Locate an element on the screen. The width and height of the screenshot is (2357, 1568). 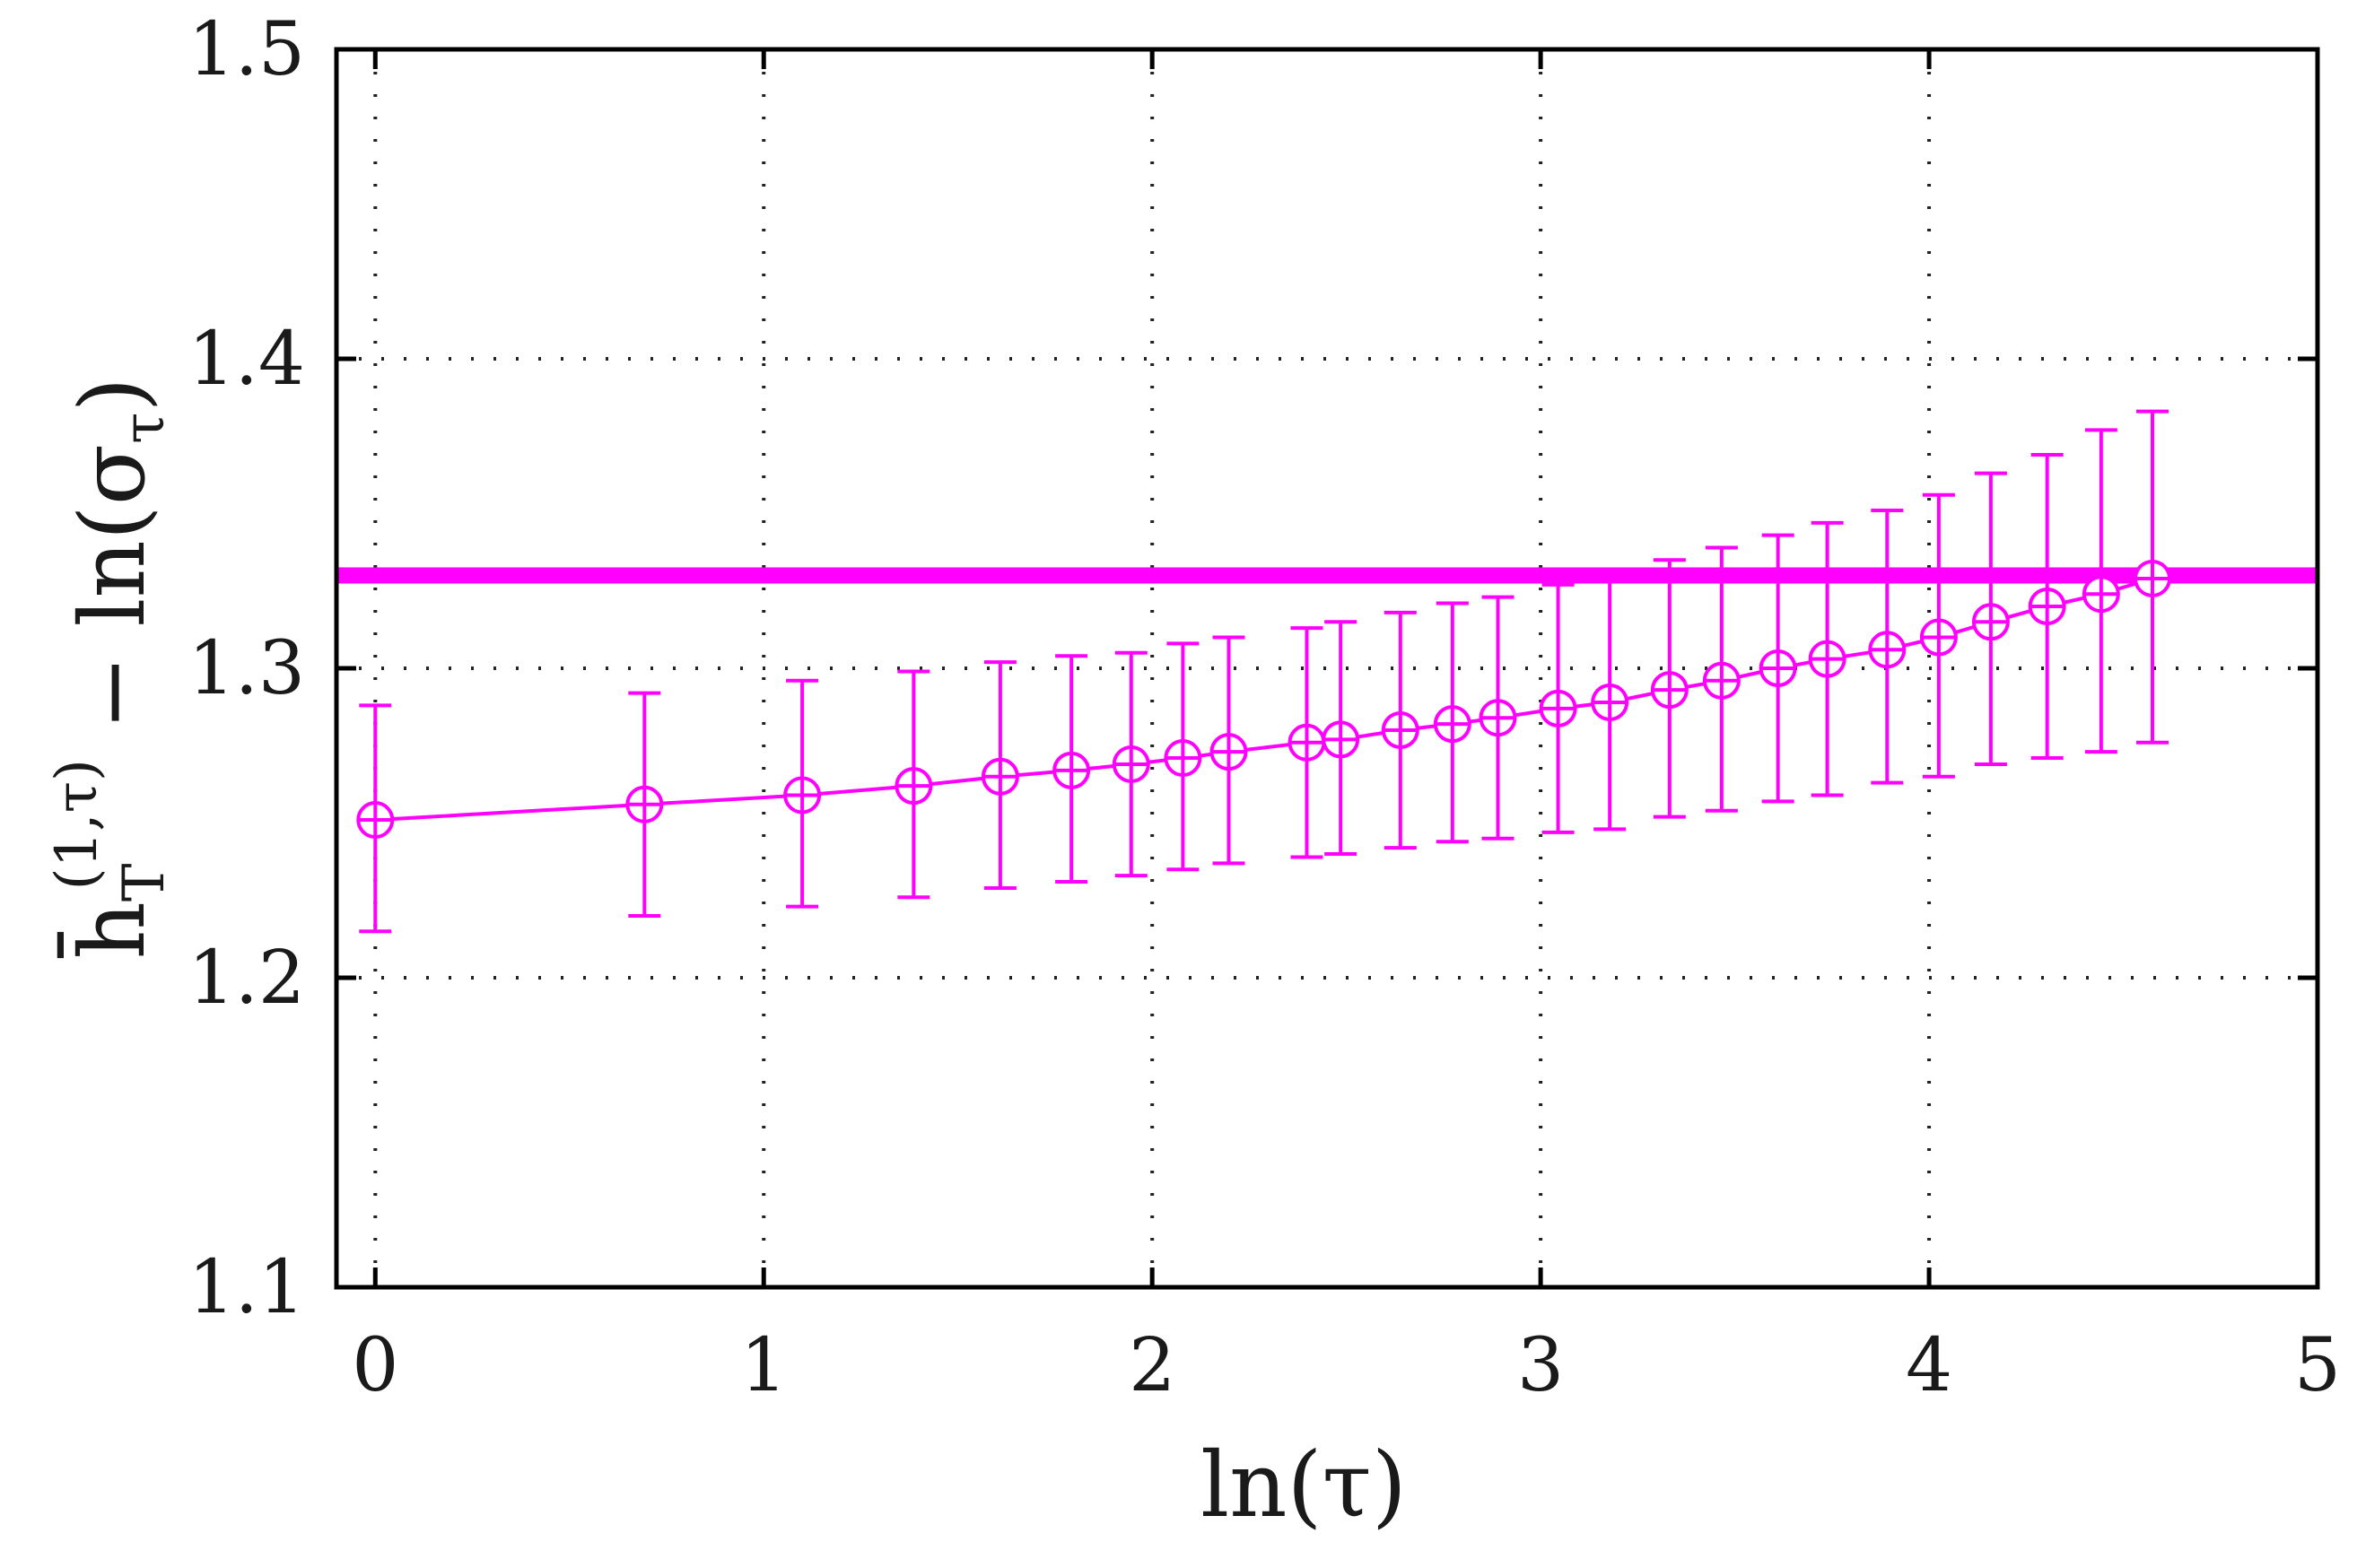
y-tick-label: 1.4 is located at coordinates (246, 360).